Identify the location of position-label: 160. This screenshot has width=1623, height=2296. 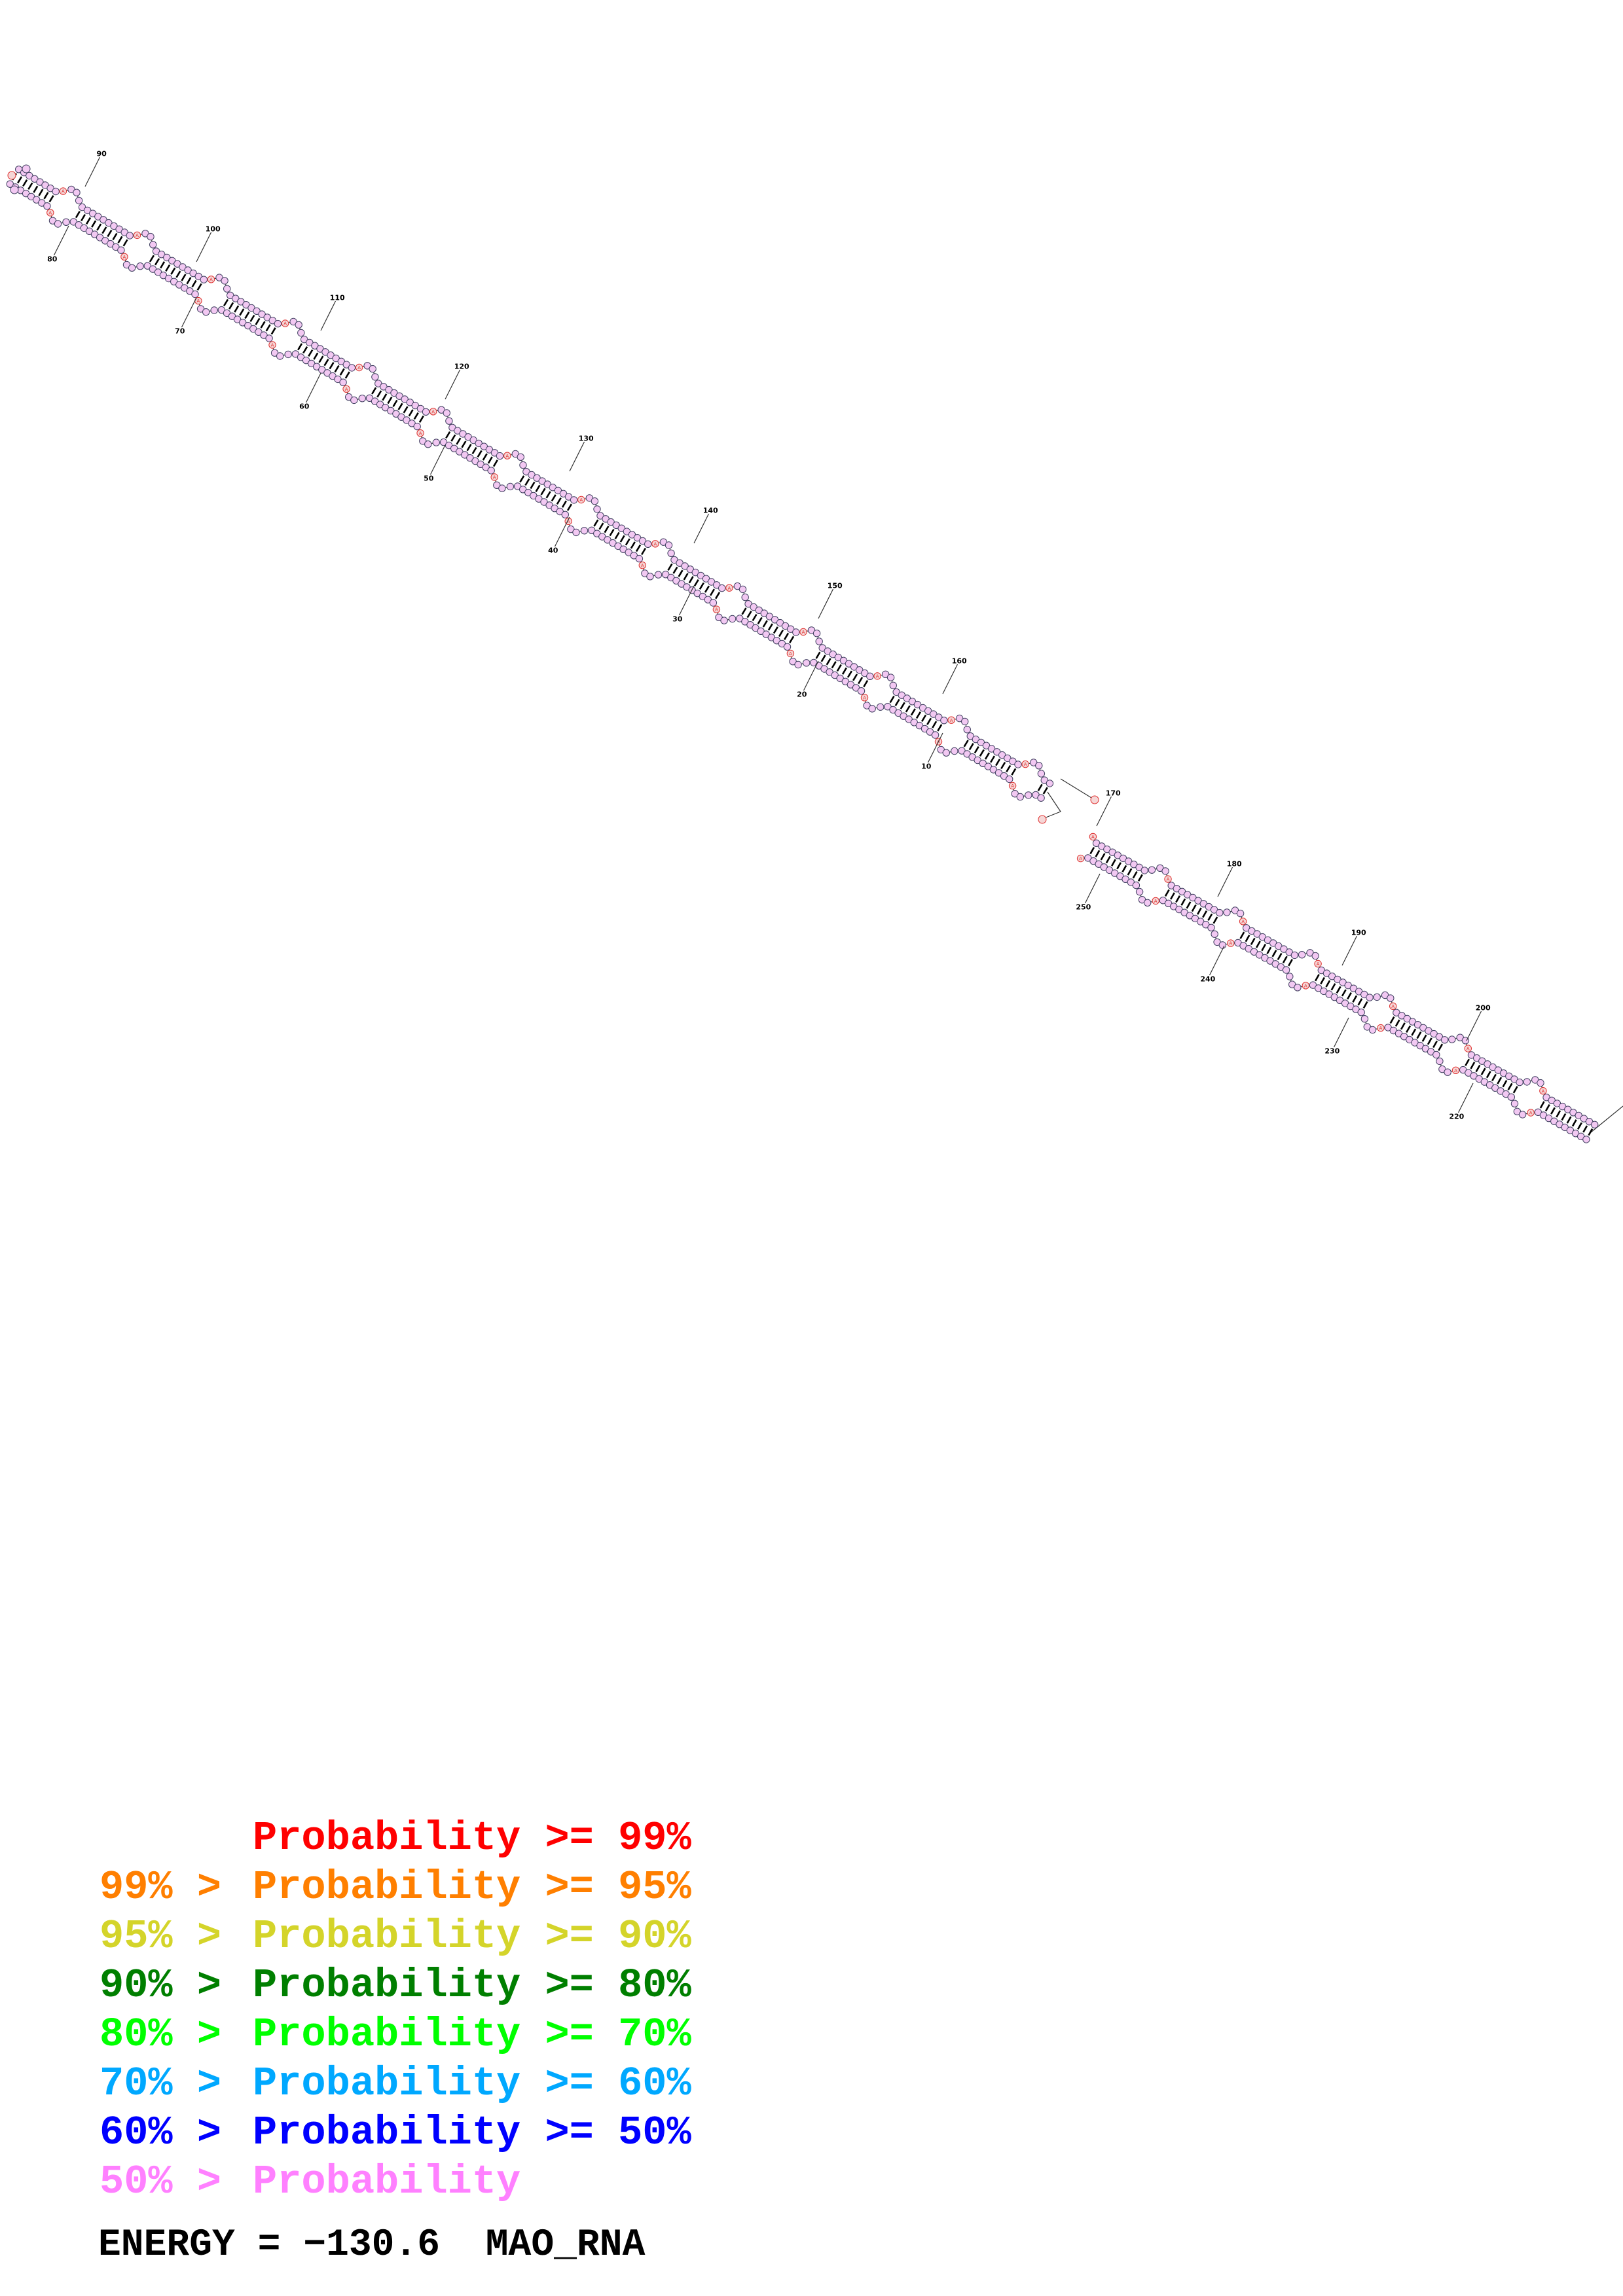
(959, 661).